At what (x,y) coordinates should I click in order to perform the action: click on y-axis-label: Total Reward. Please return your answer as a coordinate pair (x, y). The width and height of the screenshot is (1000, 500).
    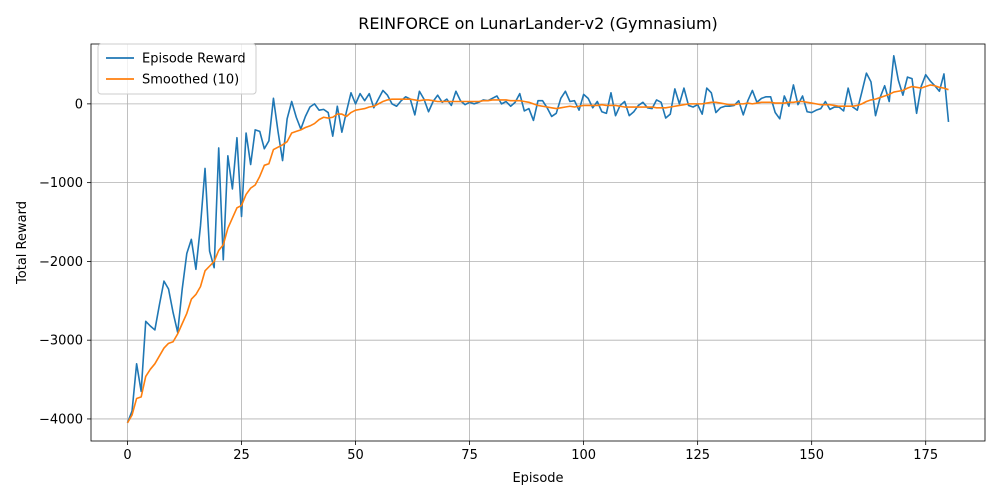
    Looking at the image, I should click on (22, 243).